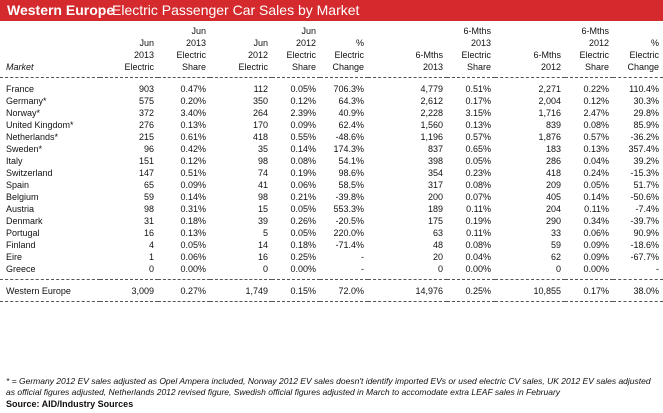 The image size is (663, 413). I want to click on market-name: Italy, so click(14, 161).